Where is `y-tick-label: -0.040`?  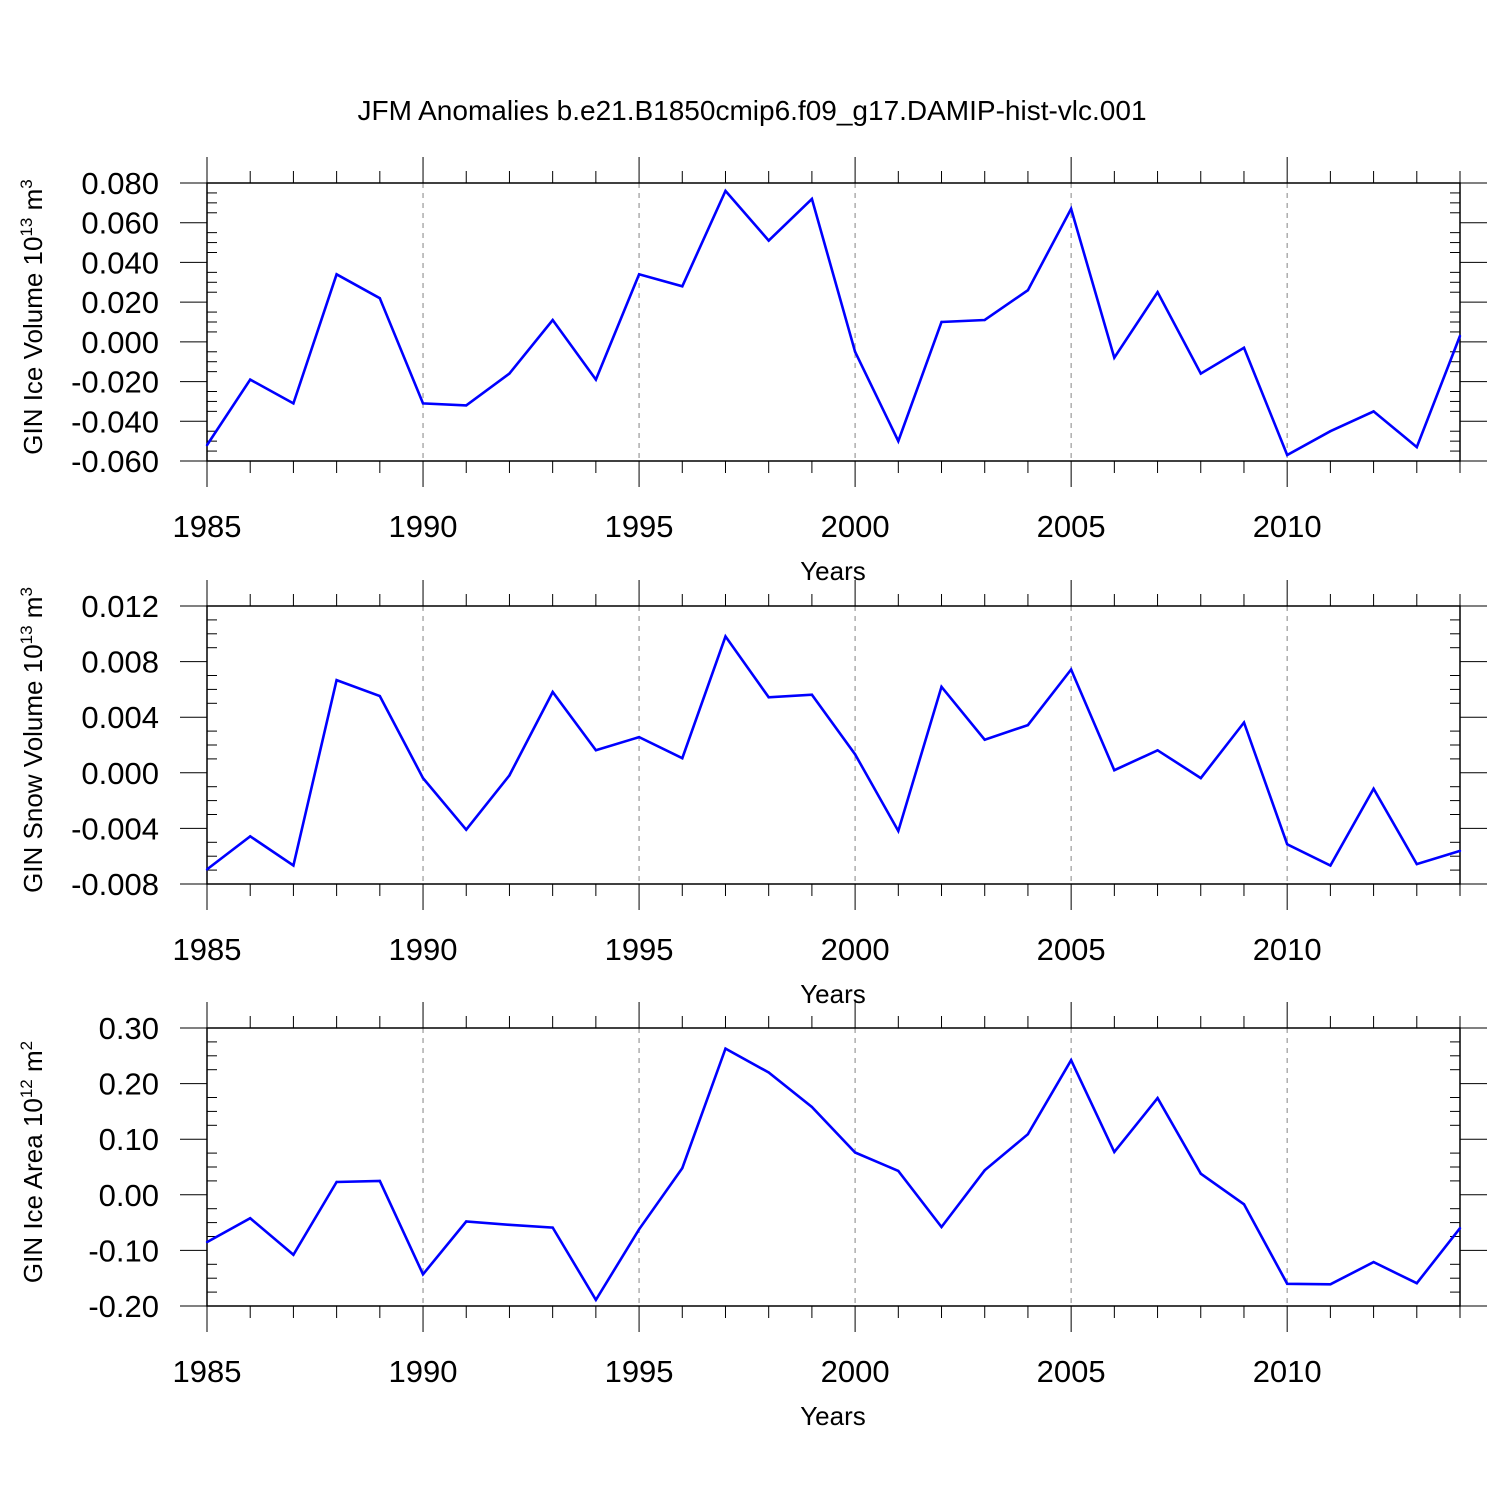
y-tick-label: -0.040 is located at coordinates (115, 421).